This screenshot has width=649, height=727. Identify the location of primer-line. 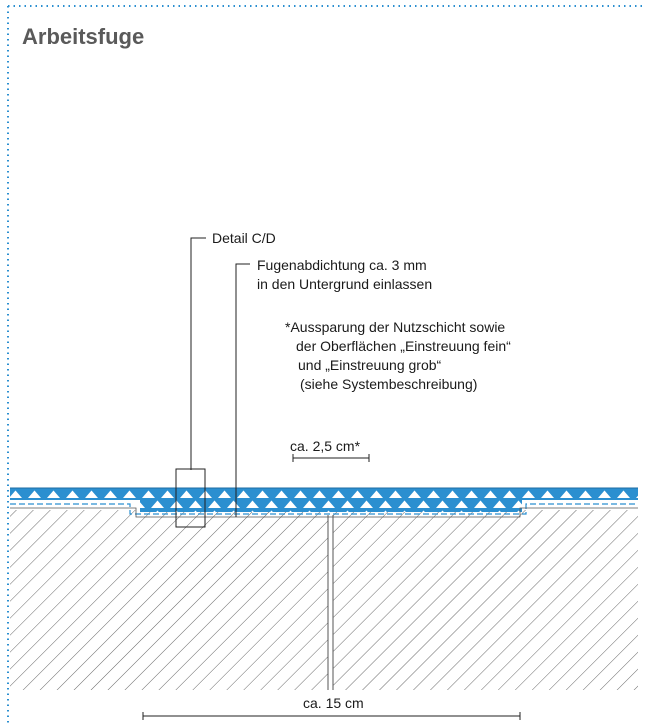
(324, 509).